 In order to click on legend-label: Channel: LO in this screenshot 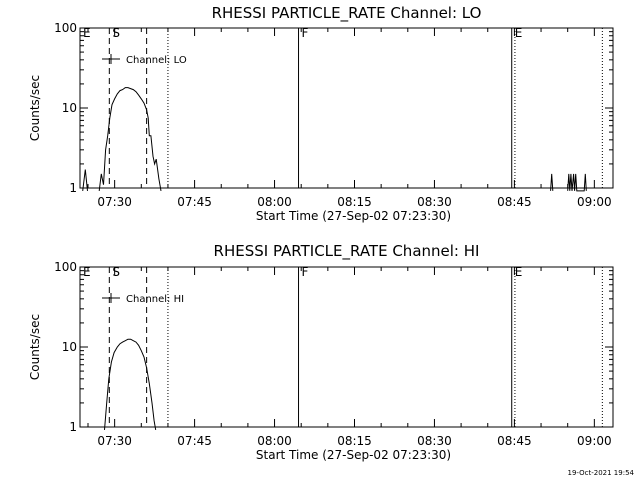, I will do `click(156, 60)`.